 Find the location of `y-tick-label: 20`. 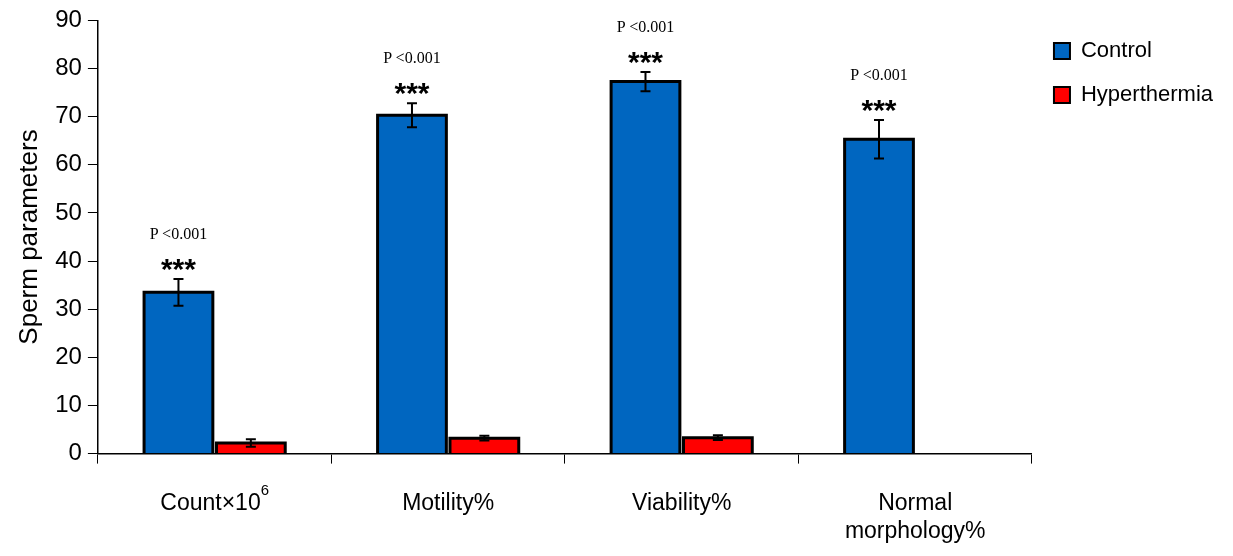

y-tick-label: 20 is located at coordinates (68, 355).